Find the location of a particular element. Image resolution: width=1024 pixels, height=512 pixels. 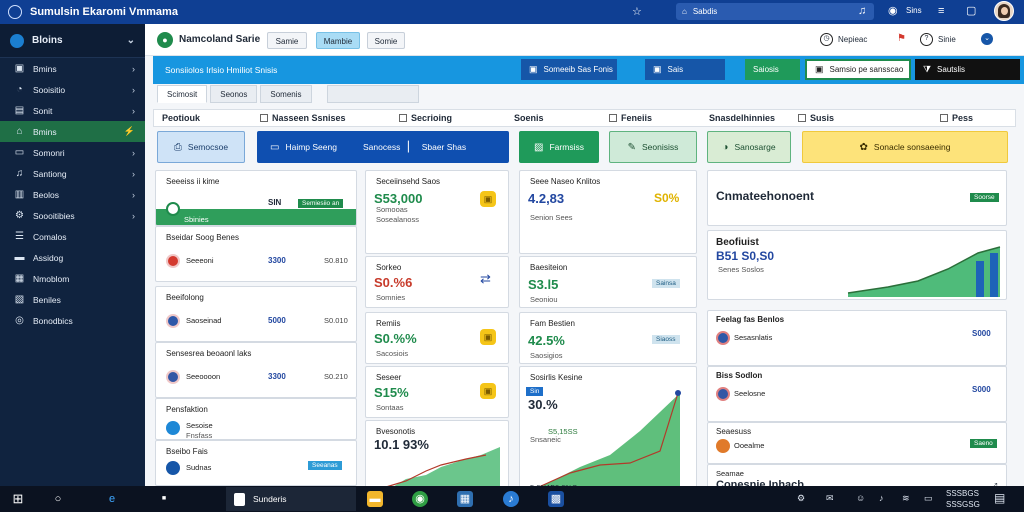

notification-icon: ▤ is located at coordinates (1000, 498).